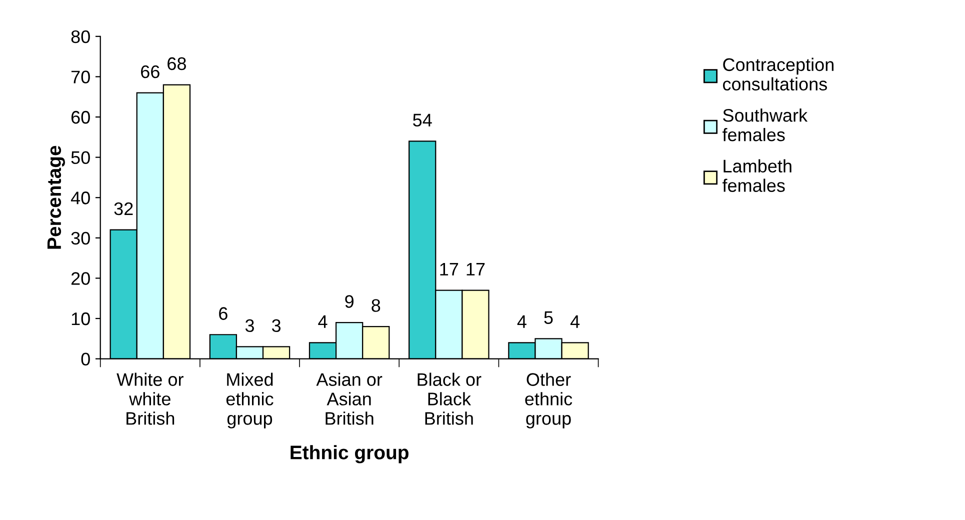 This screenshot has height=520, width=965. I want to click on data-label: 66, so click(150, 71).